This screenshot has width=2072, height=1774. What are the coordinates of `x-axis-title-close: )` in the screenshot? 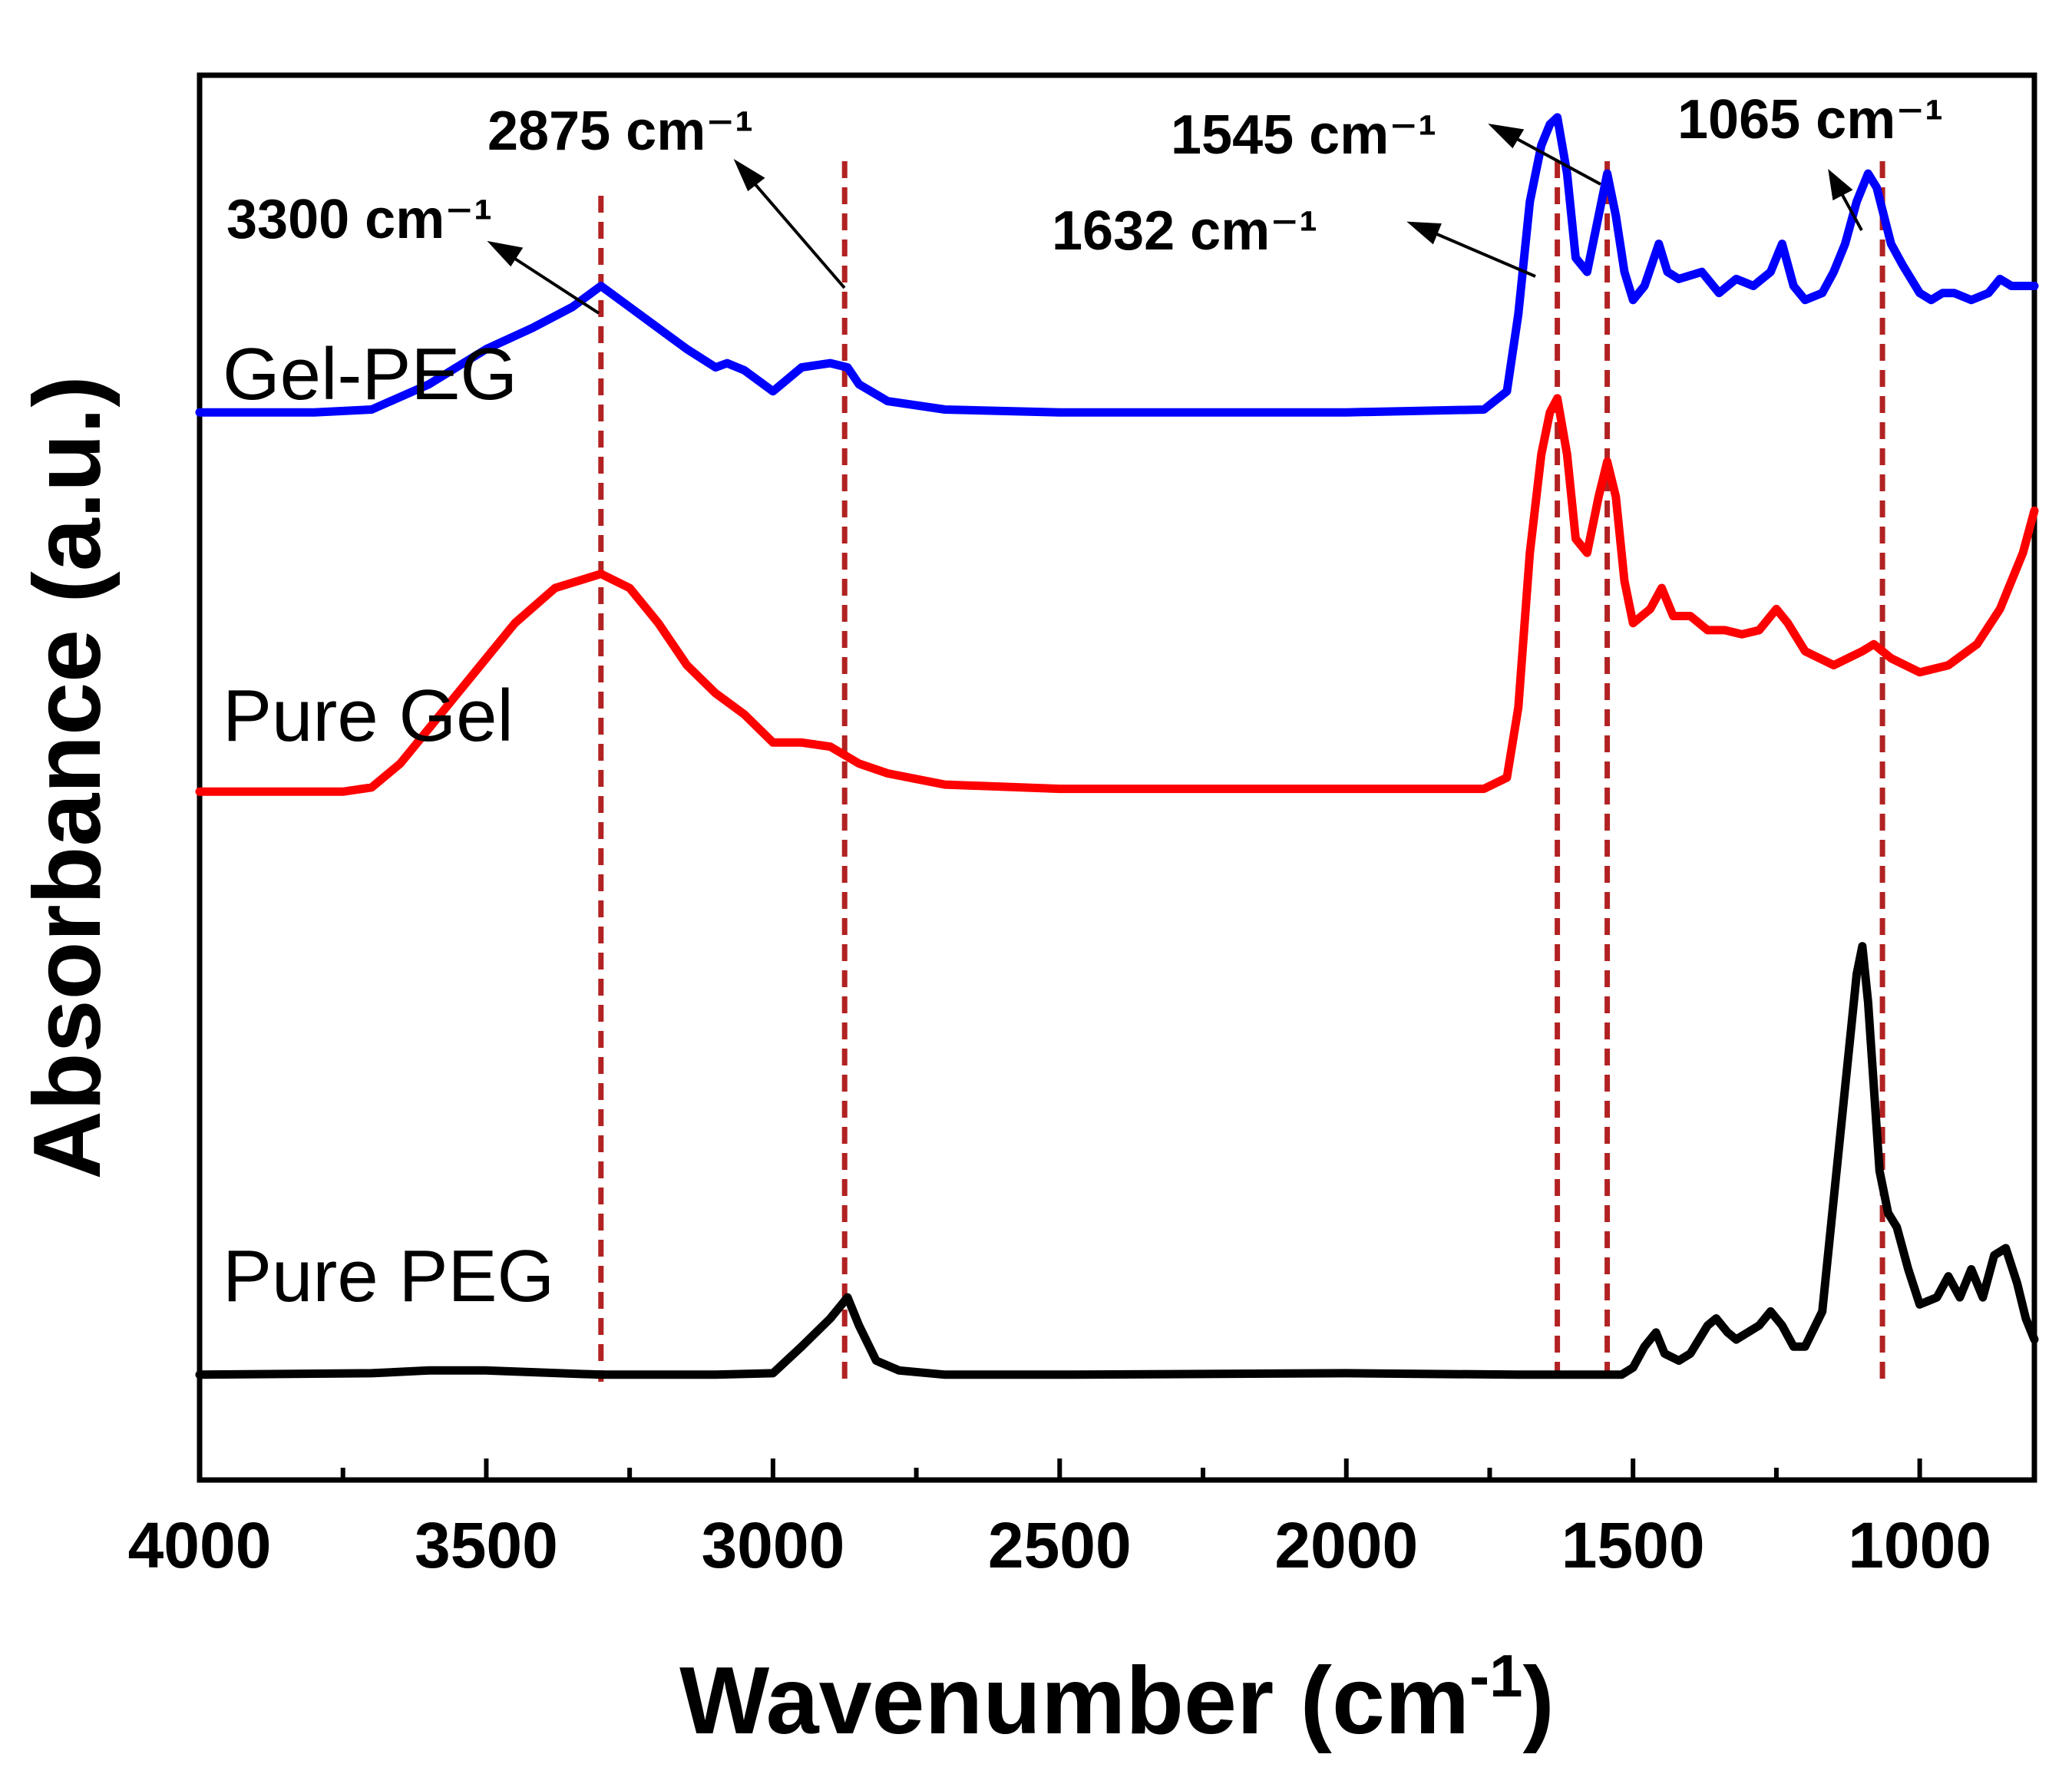 It's located at (1539, 1701).